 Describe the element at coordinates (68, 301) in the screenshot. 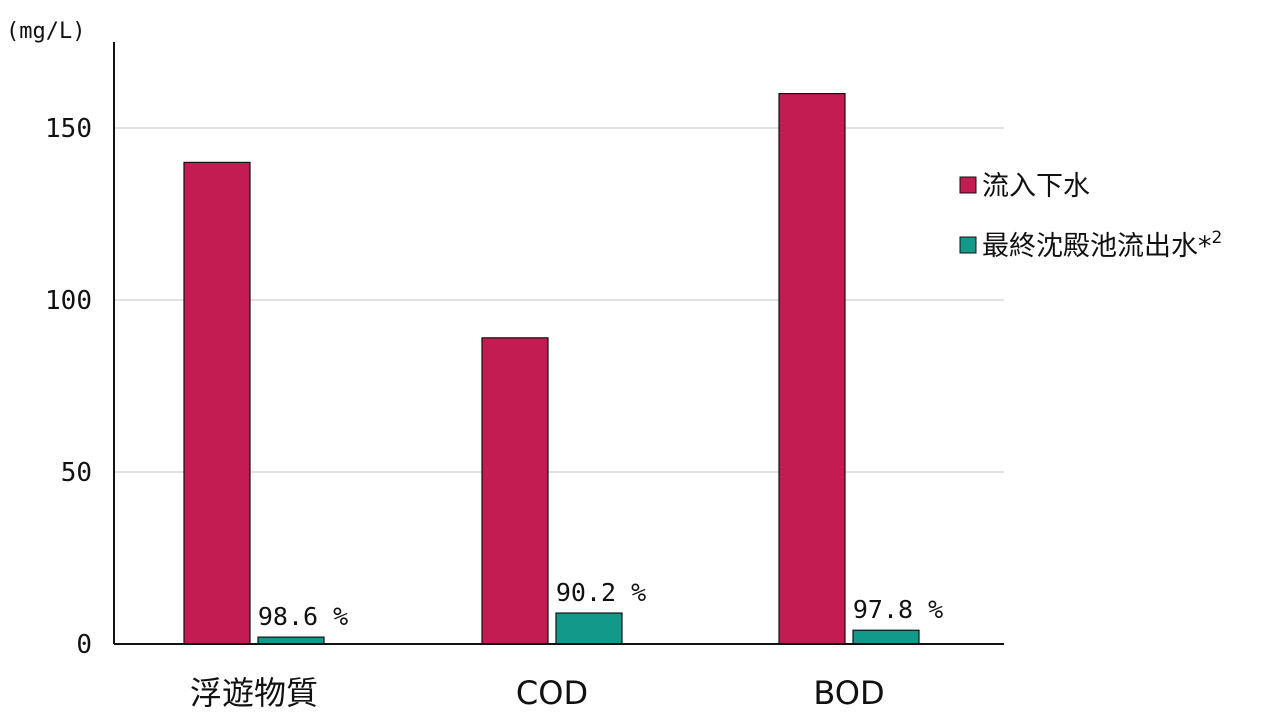

I see `y-tick-label: 100` at that location.